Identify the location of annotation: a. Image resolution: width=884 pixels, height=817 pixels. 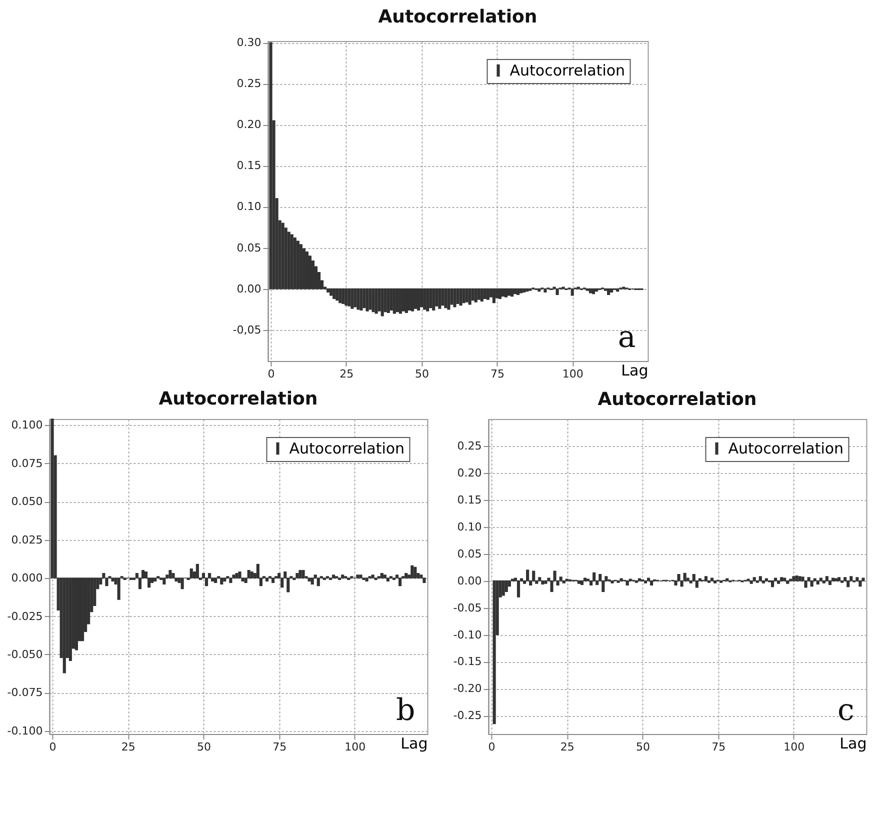
(627, 337).